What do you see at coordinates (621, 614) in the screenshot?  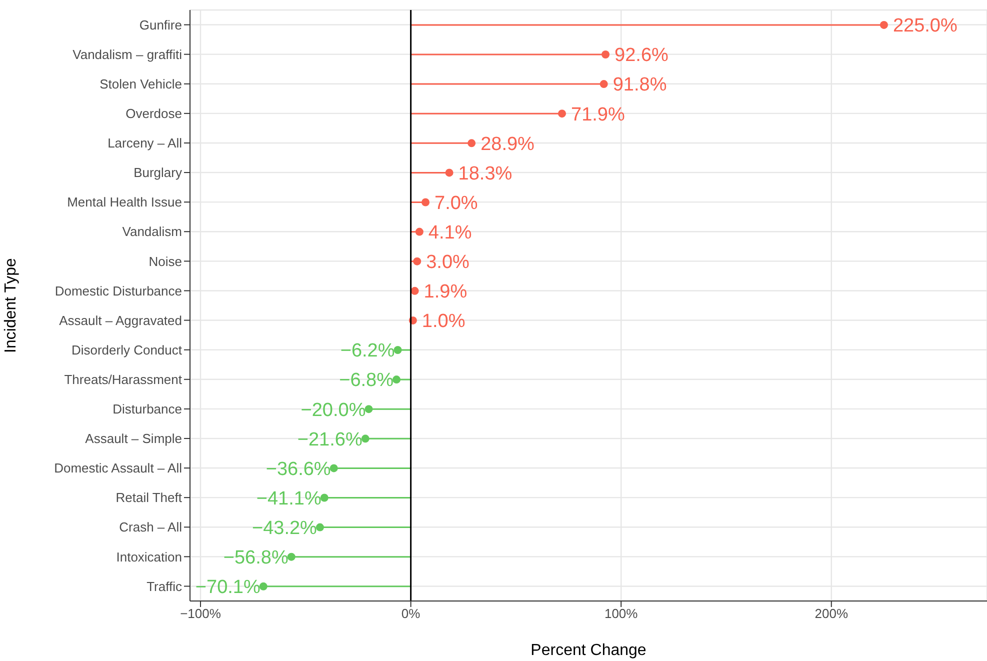 I see `x-tick-label: 100%` at bounding box center [621, 614].